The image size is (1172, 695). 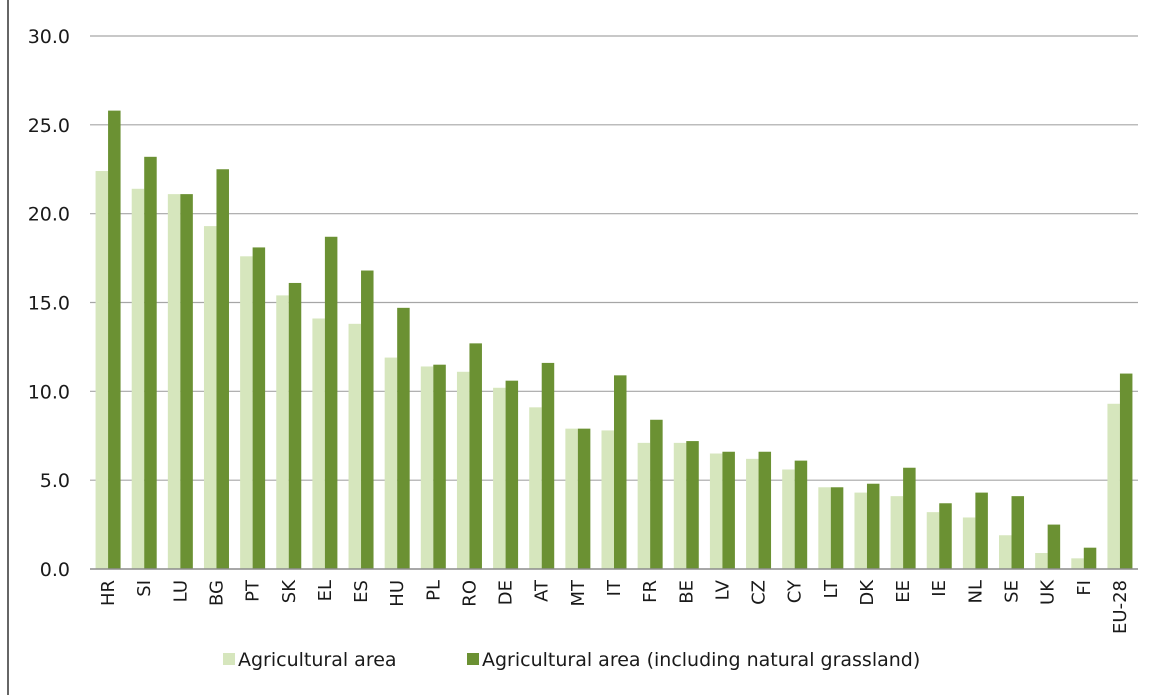 I want to click on y-tick-label-0: 0.0, so click(x=55, y=570).